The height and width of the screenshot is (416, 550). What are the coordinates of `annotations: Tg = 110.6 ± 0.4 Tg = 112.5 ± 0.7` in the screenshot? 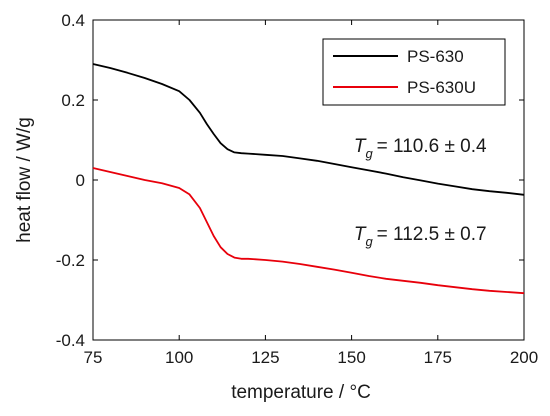 It's located at (420, 192).